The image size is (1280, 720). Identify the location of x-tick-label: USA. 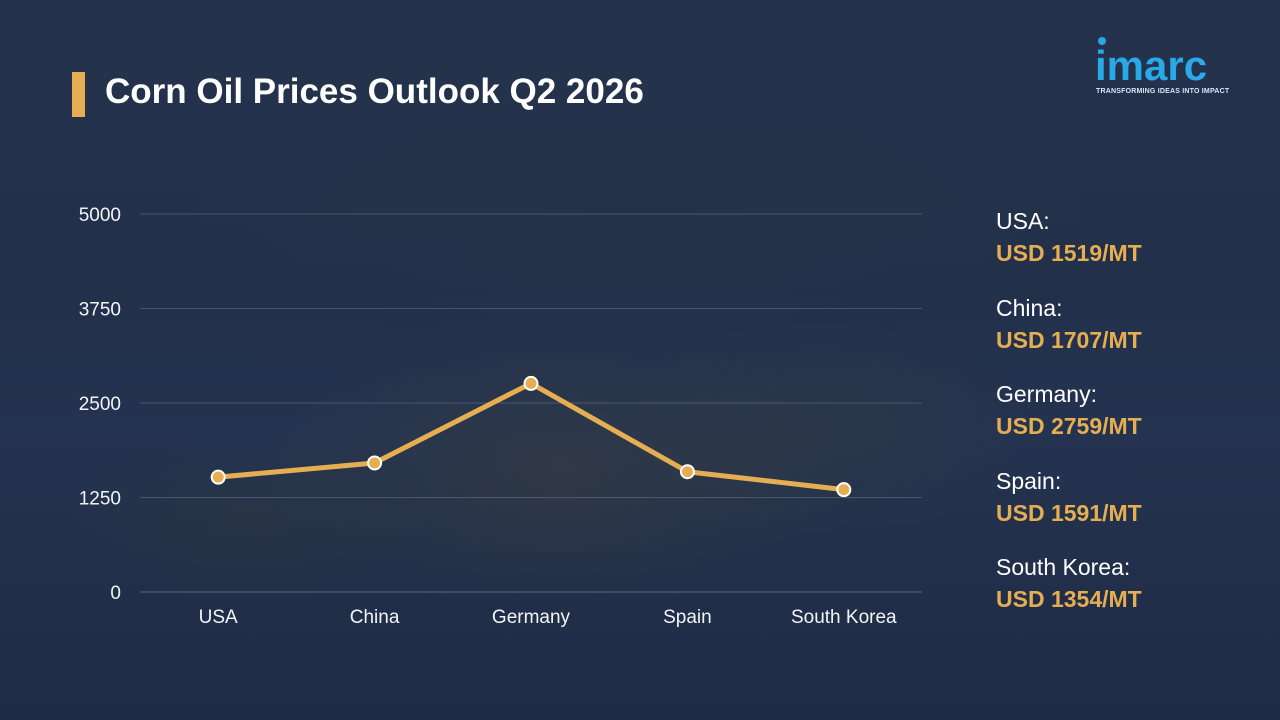
(218, 617).